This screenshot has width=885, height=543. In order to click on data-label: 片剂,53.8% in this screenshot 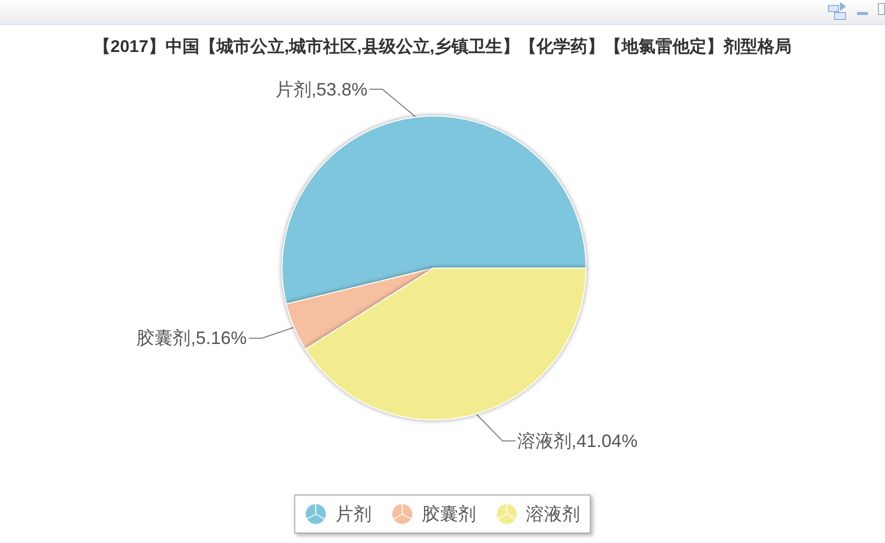, I will do `click(321, 89)`.